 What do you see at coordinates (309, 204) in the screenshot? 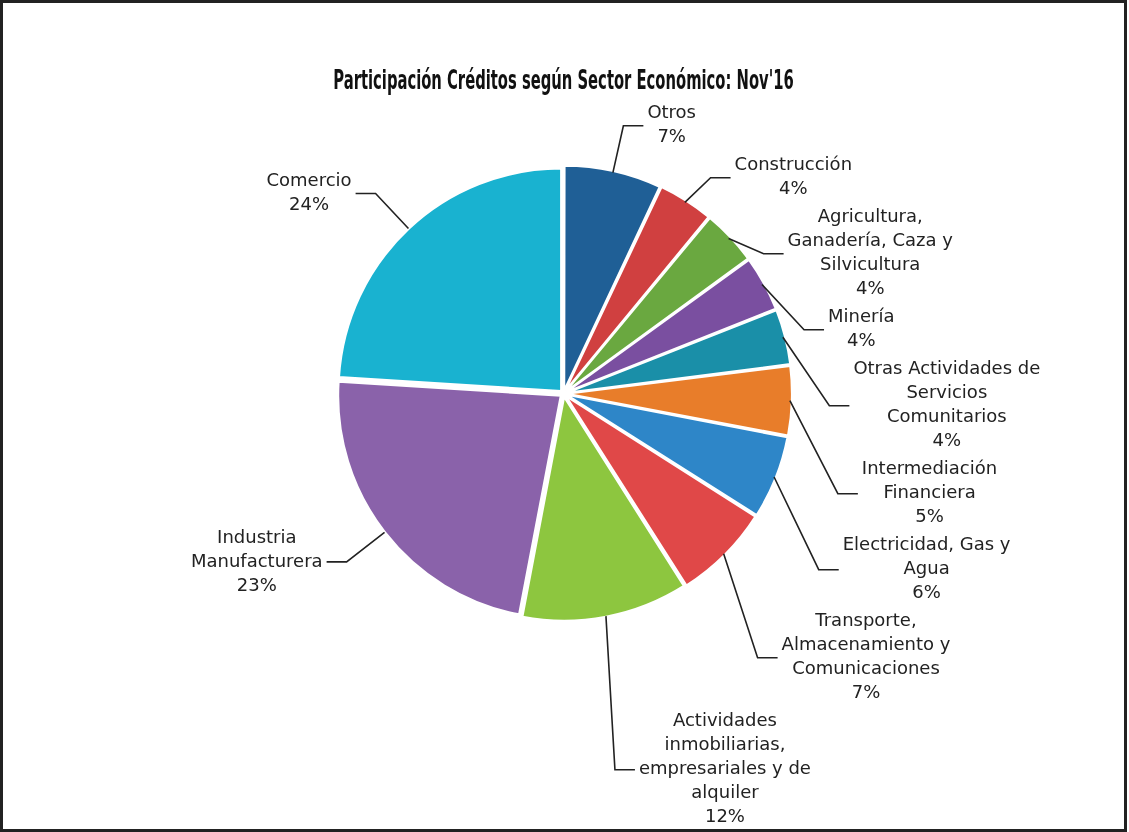
I see `data-label: 24%` at bounding box center [309, 204].